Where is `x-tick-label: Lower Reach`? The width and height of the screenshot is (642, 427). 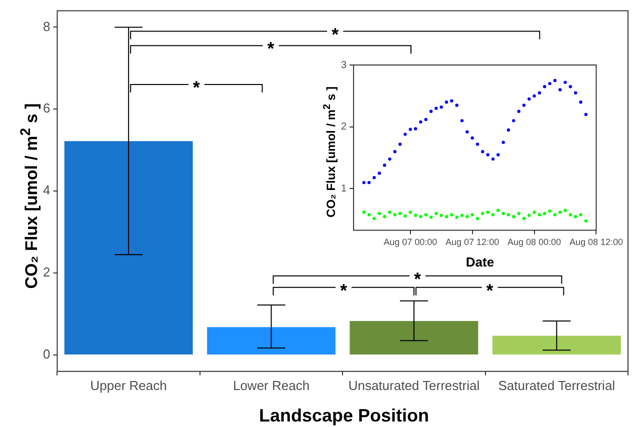
x-tick-label: Lower Reach is located at coordinates (271, 385).